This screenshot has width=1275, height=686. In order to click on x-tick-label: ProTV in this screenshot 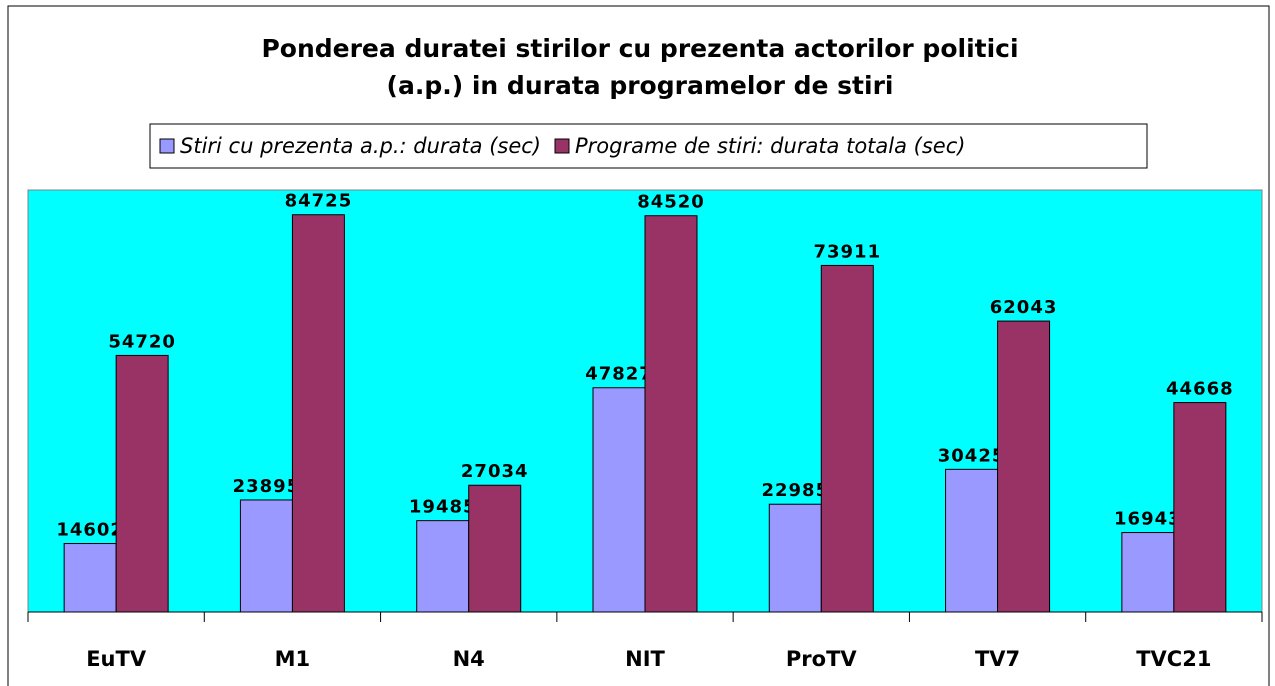, I will do `click(821, 659)`.